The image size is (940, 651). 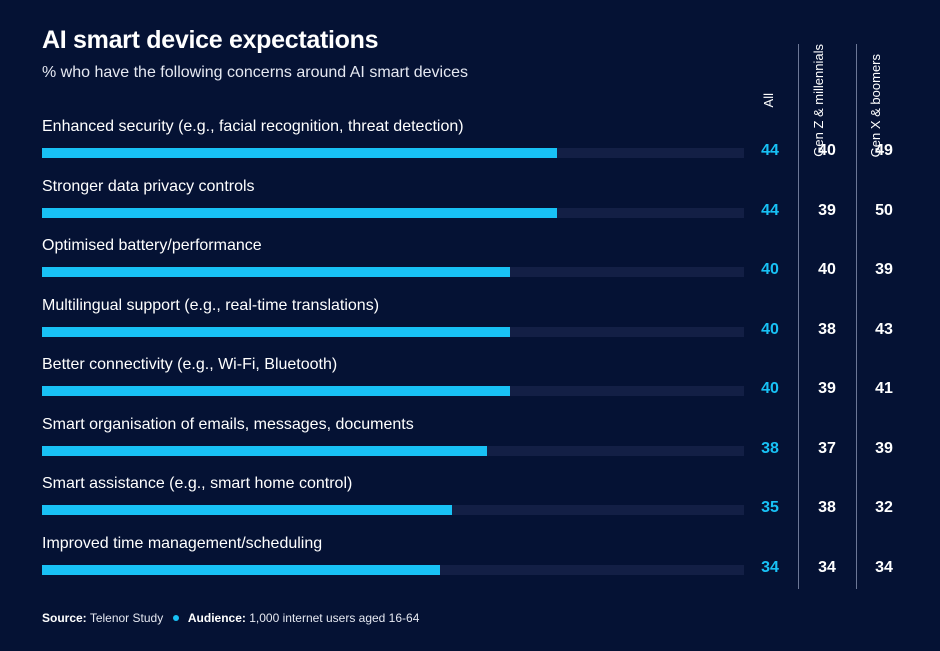 What do you see at coordinates (182, 543) in the screenshot?
I see `bar-label: Improved time management/scheduling` at bounding box center [182, 543].